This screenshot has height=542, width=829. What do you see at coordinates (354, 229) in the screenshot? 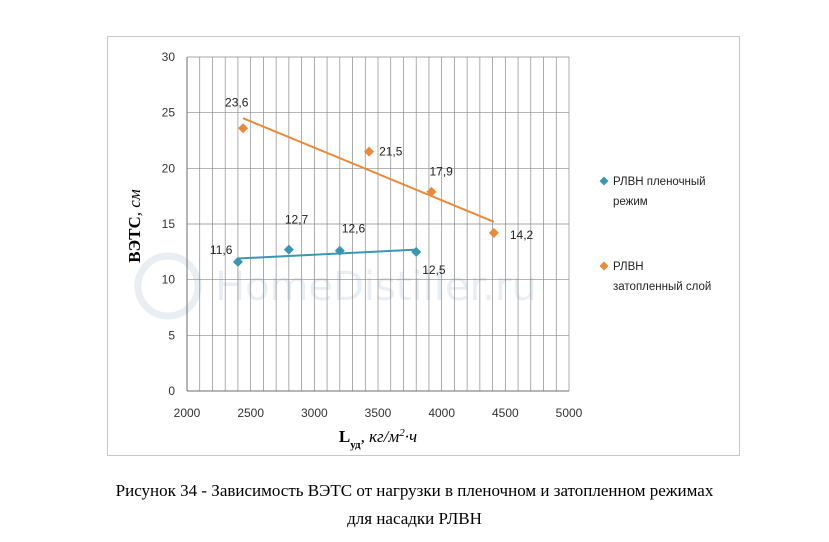
I see `data-label: 12,6` at bounding box center [354, 229].